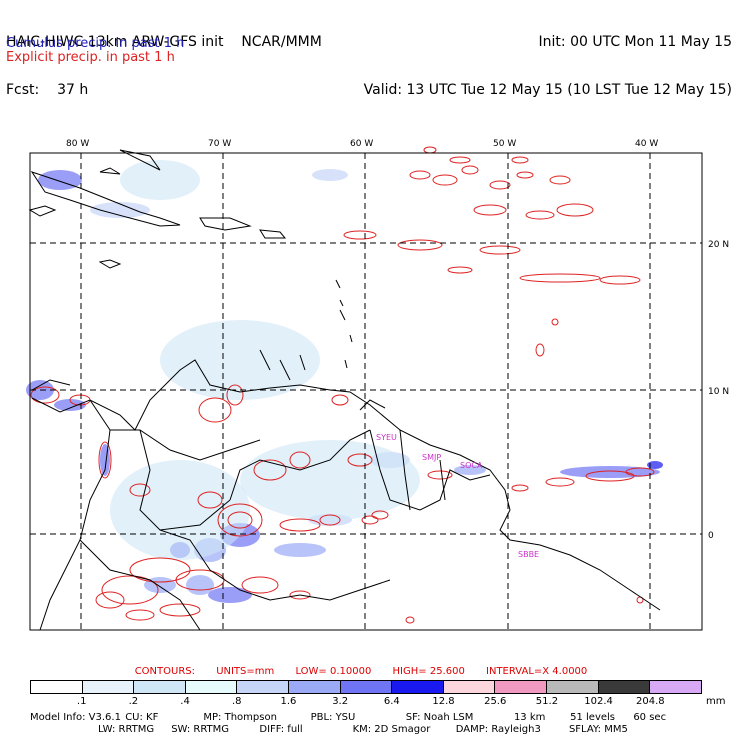 This screenshot has height=740, width=740. I want to click on colorbar-labels: .1 .2 .4 .8 1.6 3.2 6.4 12.8 25.6 51.2 102.4 204.8, so click(366, 702).